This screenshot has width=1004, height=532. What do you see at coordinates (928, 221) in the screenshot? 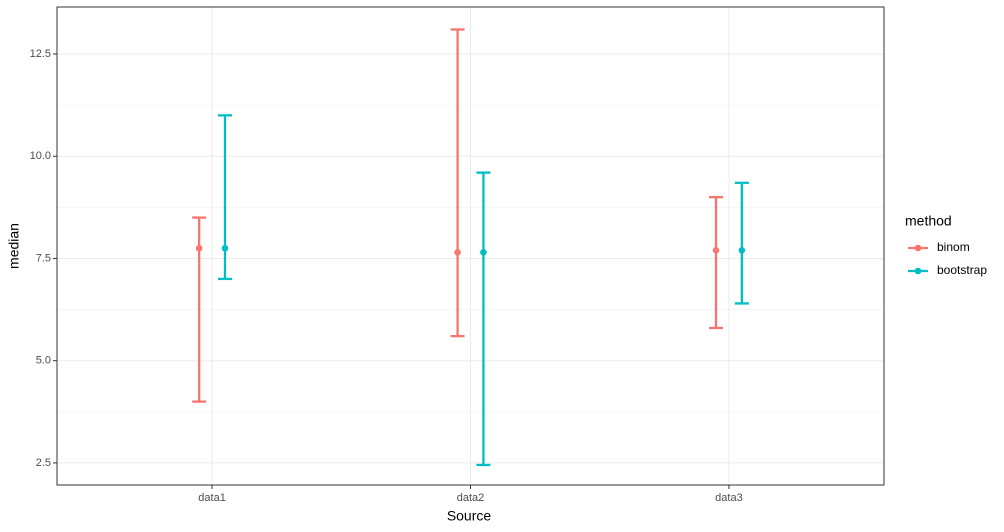
I see `legend-title: method` at bounding box center [928, 221].